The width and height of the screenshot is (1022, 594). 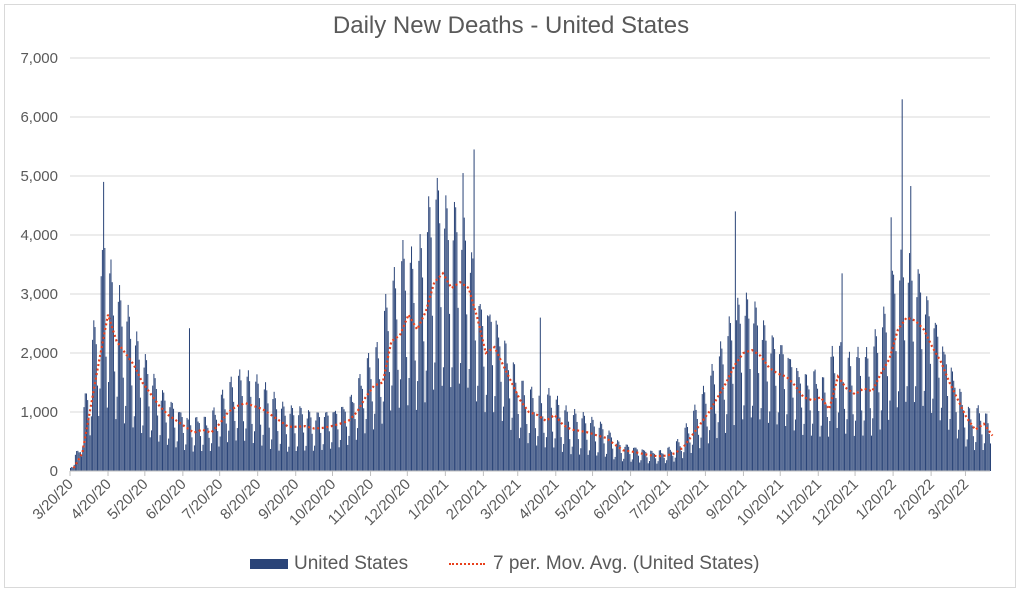 What do you see at coordinates (127, 499) in the screenshot?
I see `x-tick-label: 5/20/20` at bounding box center [127, 499].